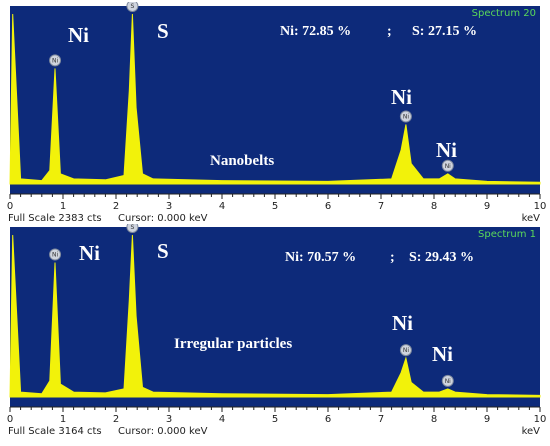 Image resolution: width=550 pixels, height=446 pixels. I want to click on composition-s: S: 27.15 %, so click(444, 31).